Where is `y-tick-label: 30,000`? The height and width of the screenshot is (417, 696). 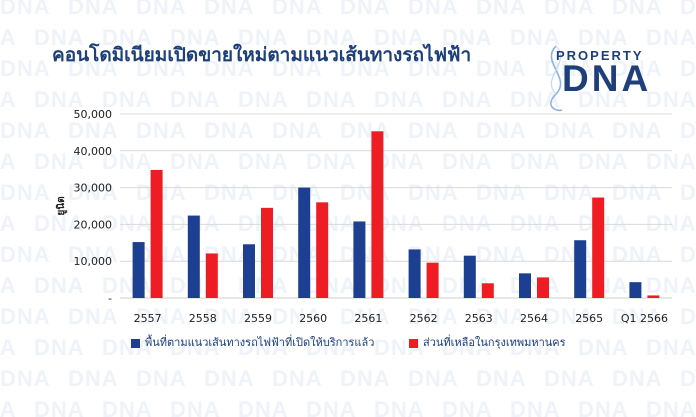
y-tick-label: 30,000 is located at coordinates (93, 188).